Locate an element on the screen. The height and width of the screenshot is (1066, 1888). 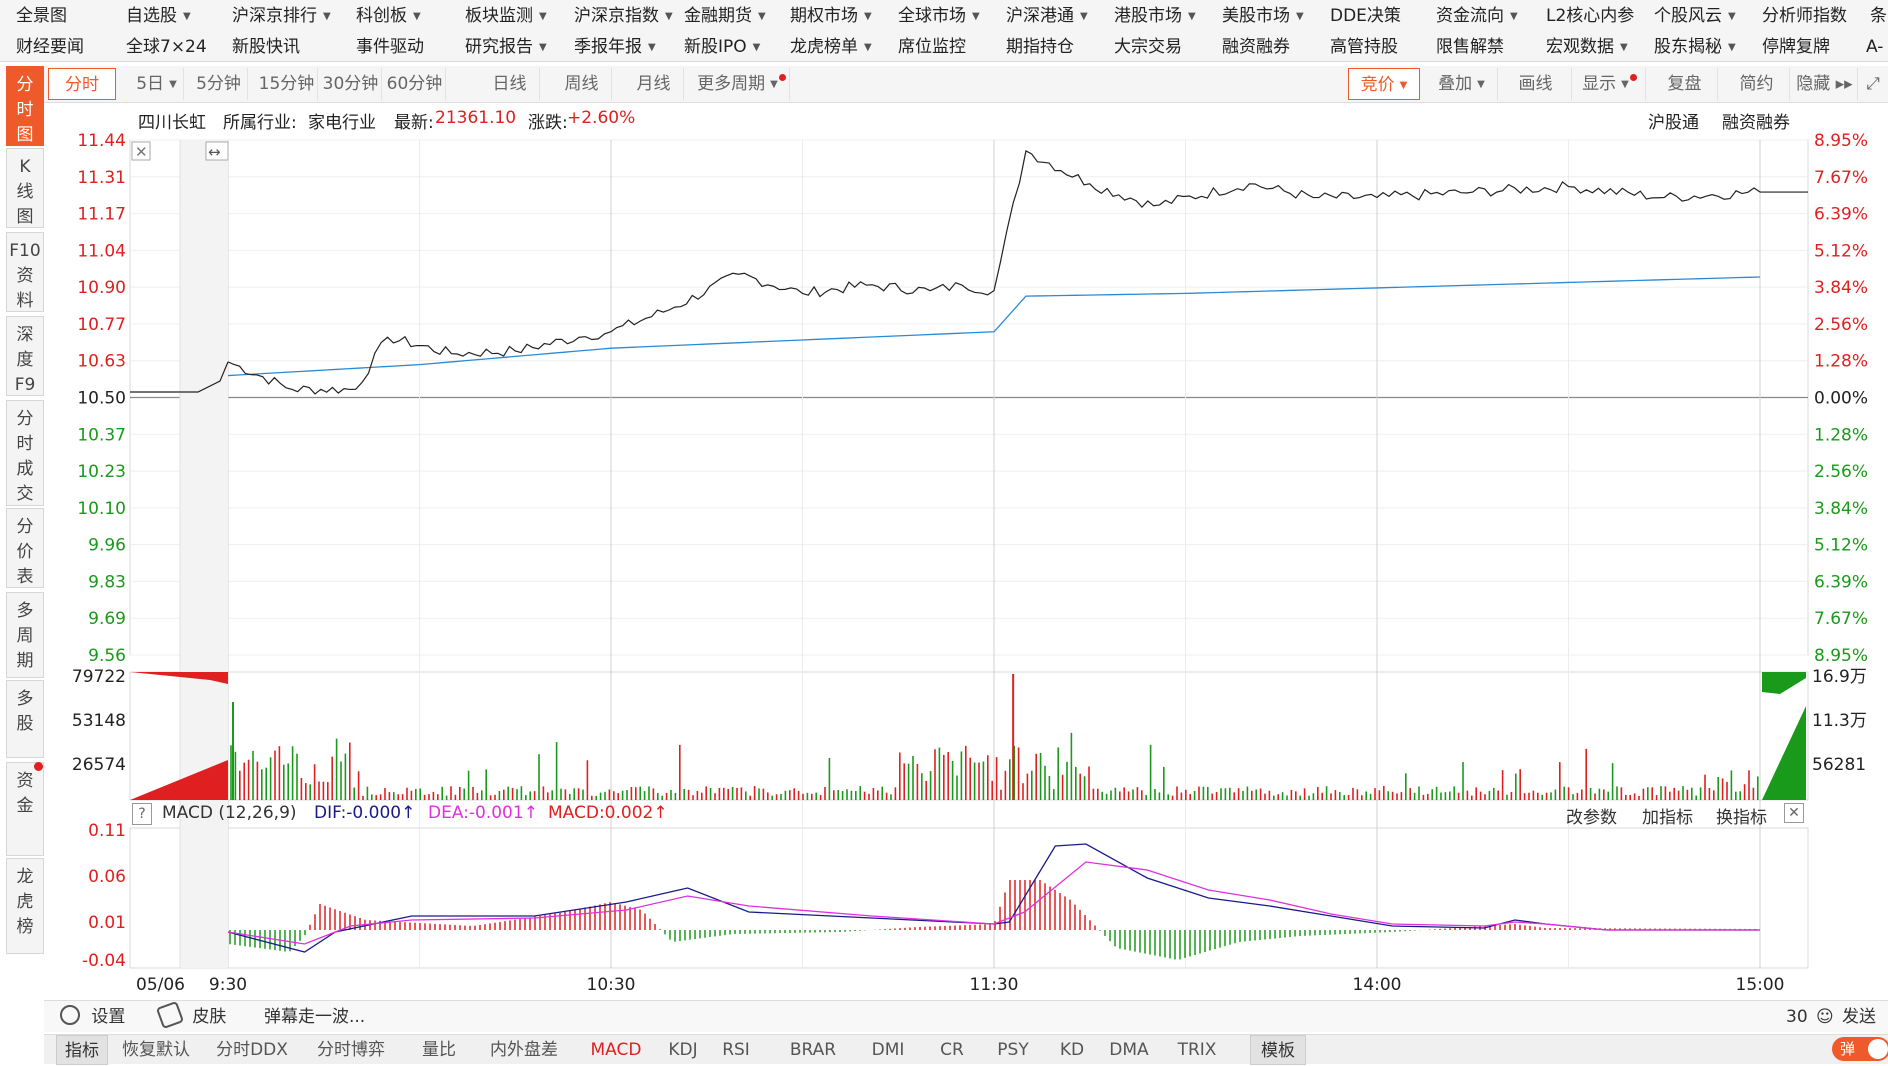
indicator-tab-13: KD is located at coordinates (1072, 1050).